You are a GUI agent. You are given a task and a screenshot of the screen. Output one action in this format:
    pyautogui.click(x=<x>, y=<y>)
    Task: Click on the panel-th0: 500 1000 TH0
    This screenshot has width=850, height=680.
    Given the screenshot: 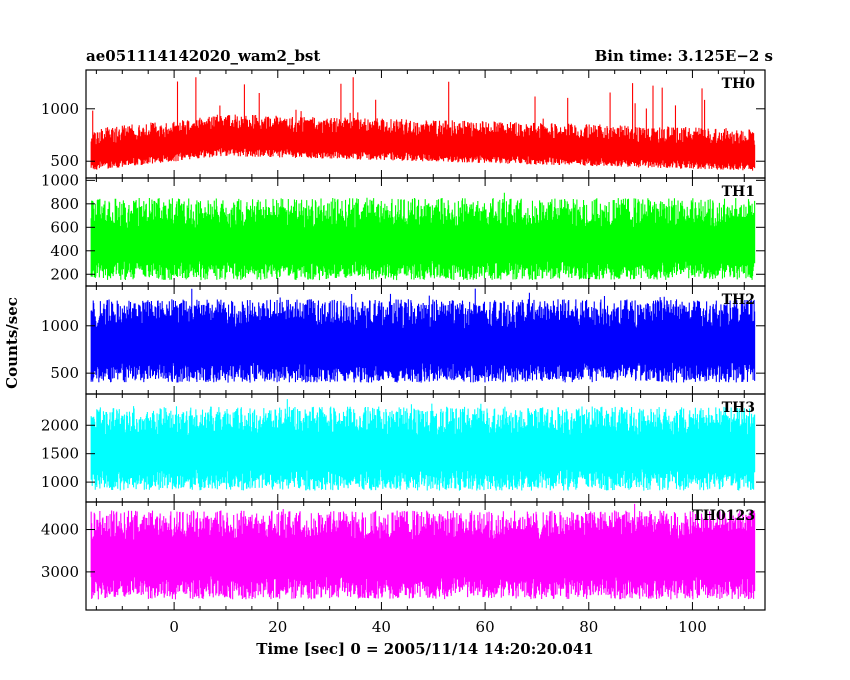 What is the action you would take?
    pyautogui.click(x=403, y=124)
    